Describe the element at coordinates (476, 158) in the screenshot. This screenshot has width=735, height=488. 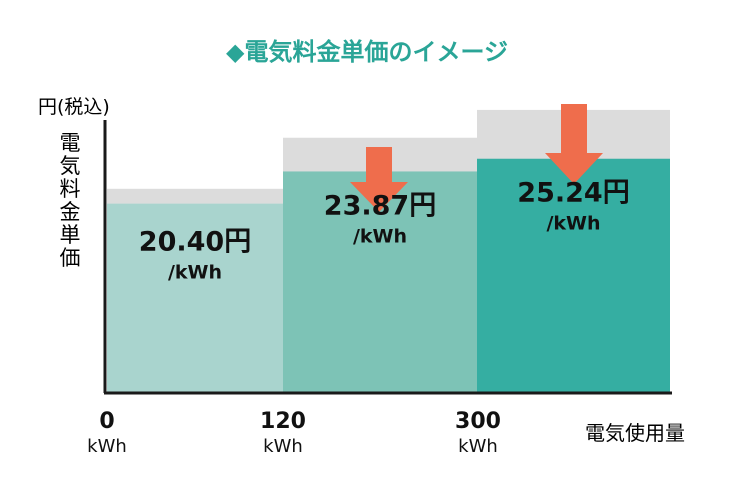
I see `arrows-group` at that location.